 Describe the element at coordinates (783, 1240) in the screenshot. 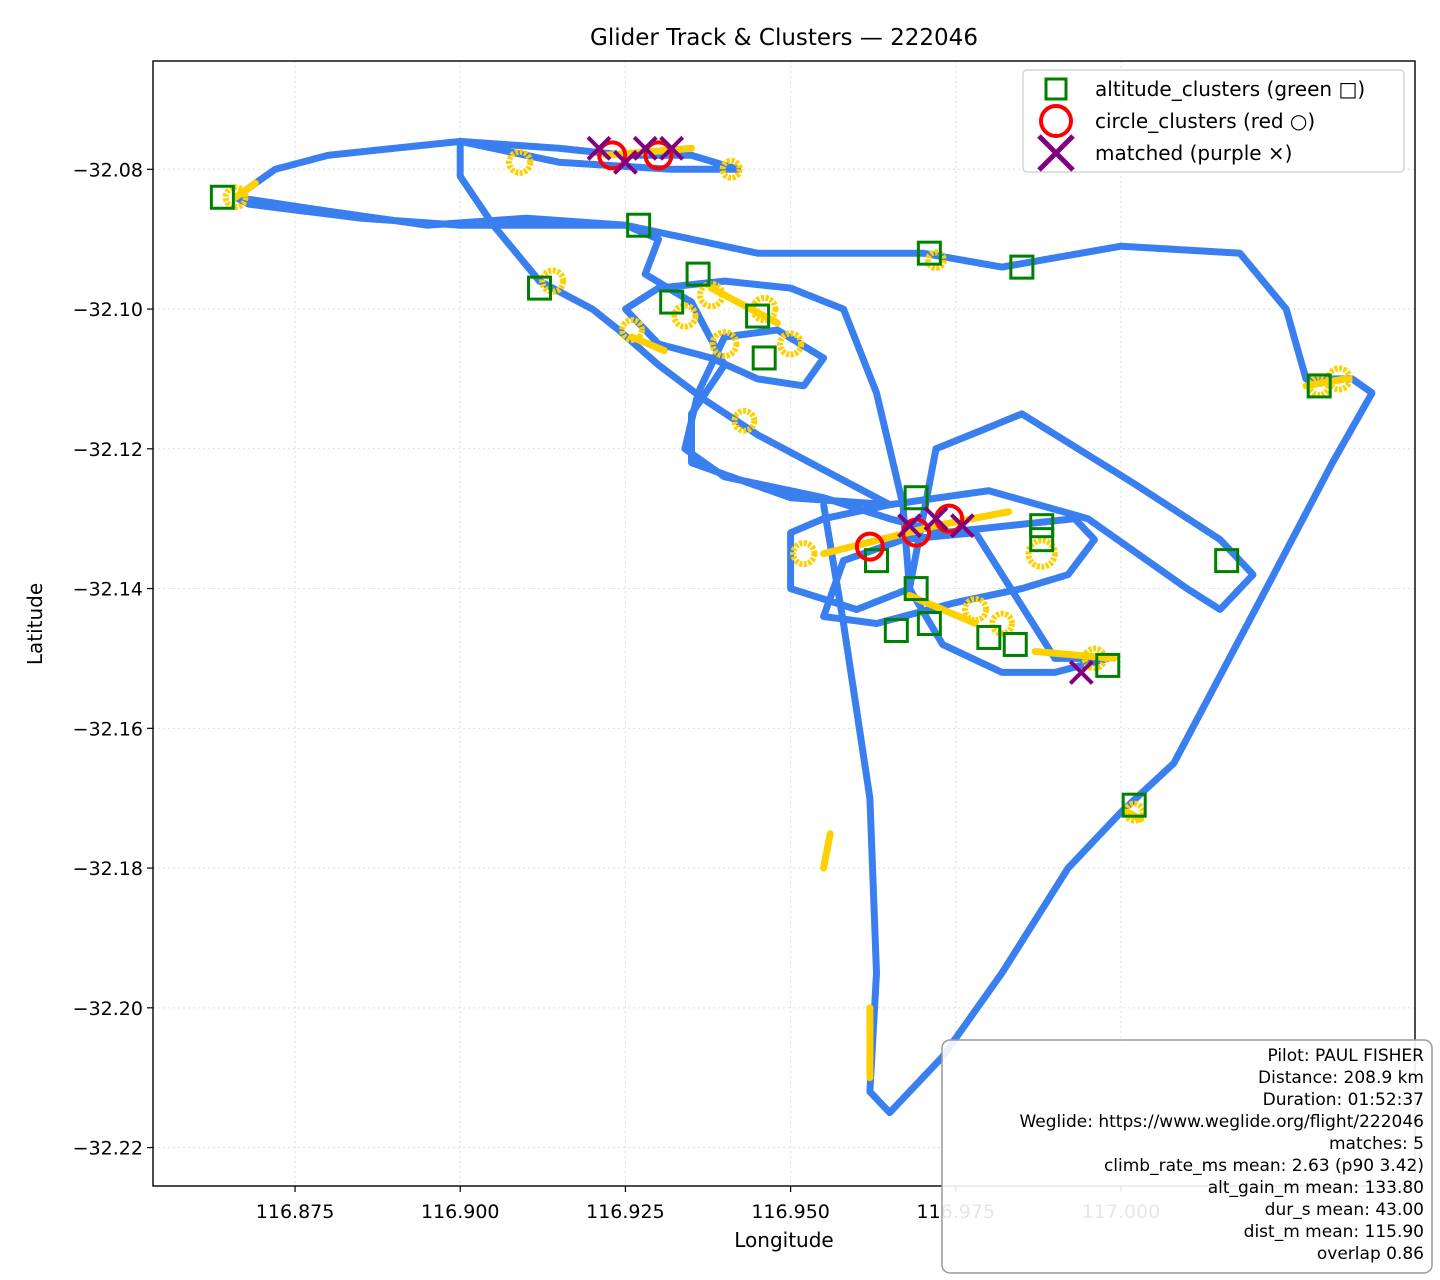

I see `x-axis-label: Longitude` at that location.